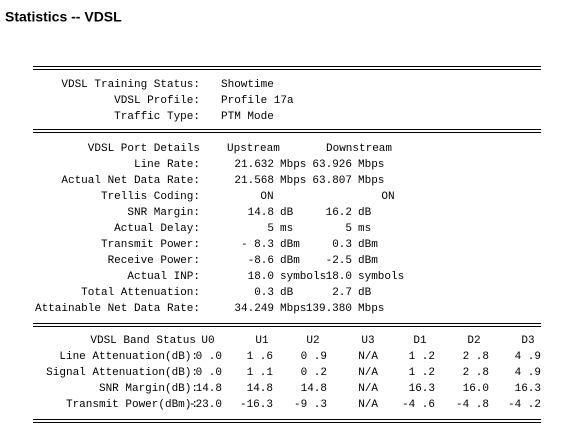  Describe the element at coordinates (270, 229) in the screenshot. I see `upstream-value: 5` at that location.